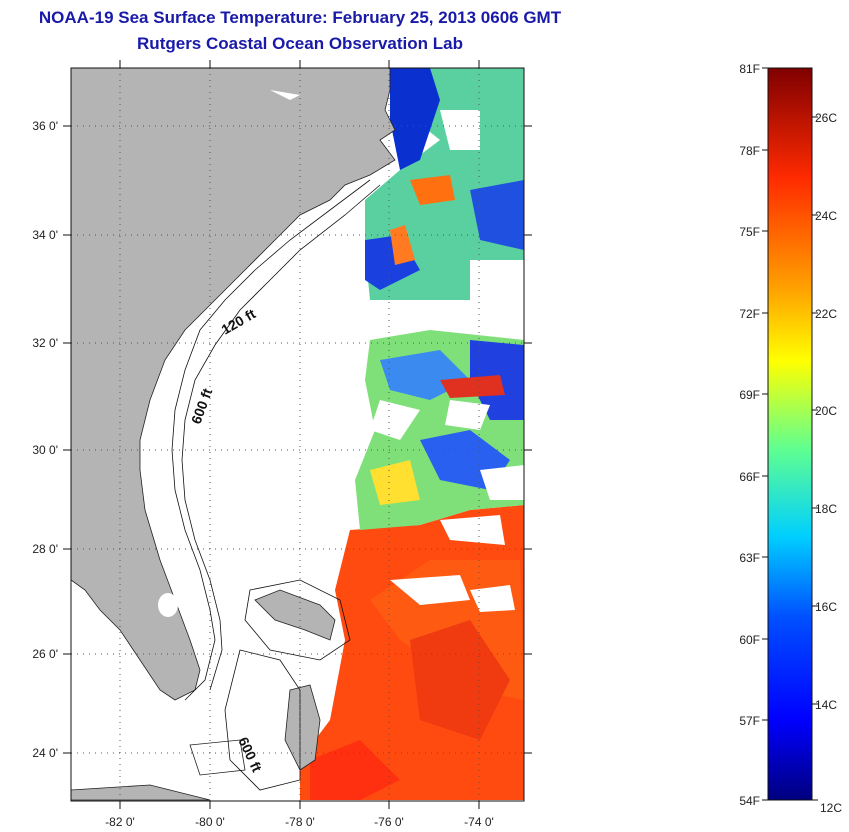 This screenshot has height=832, width=849. I want to click on cb-f-54: 54F, so click(749, 801).